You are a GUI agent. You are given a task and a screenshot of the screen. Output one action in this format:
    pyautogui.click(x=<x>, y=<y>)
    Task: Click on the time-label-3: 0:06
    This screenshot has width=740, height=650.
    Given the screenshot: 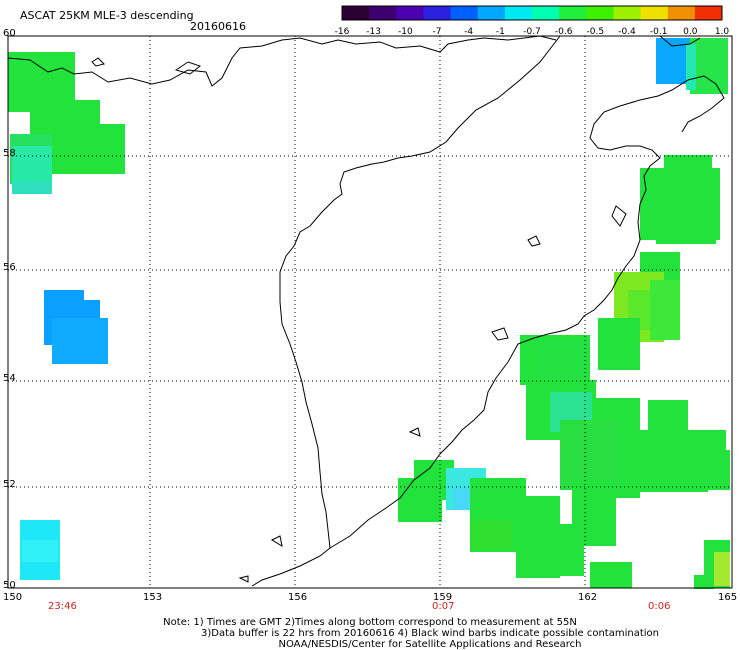 What is the action you would take?
    pyautogui.click(x=659, y=606)
    